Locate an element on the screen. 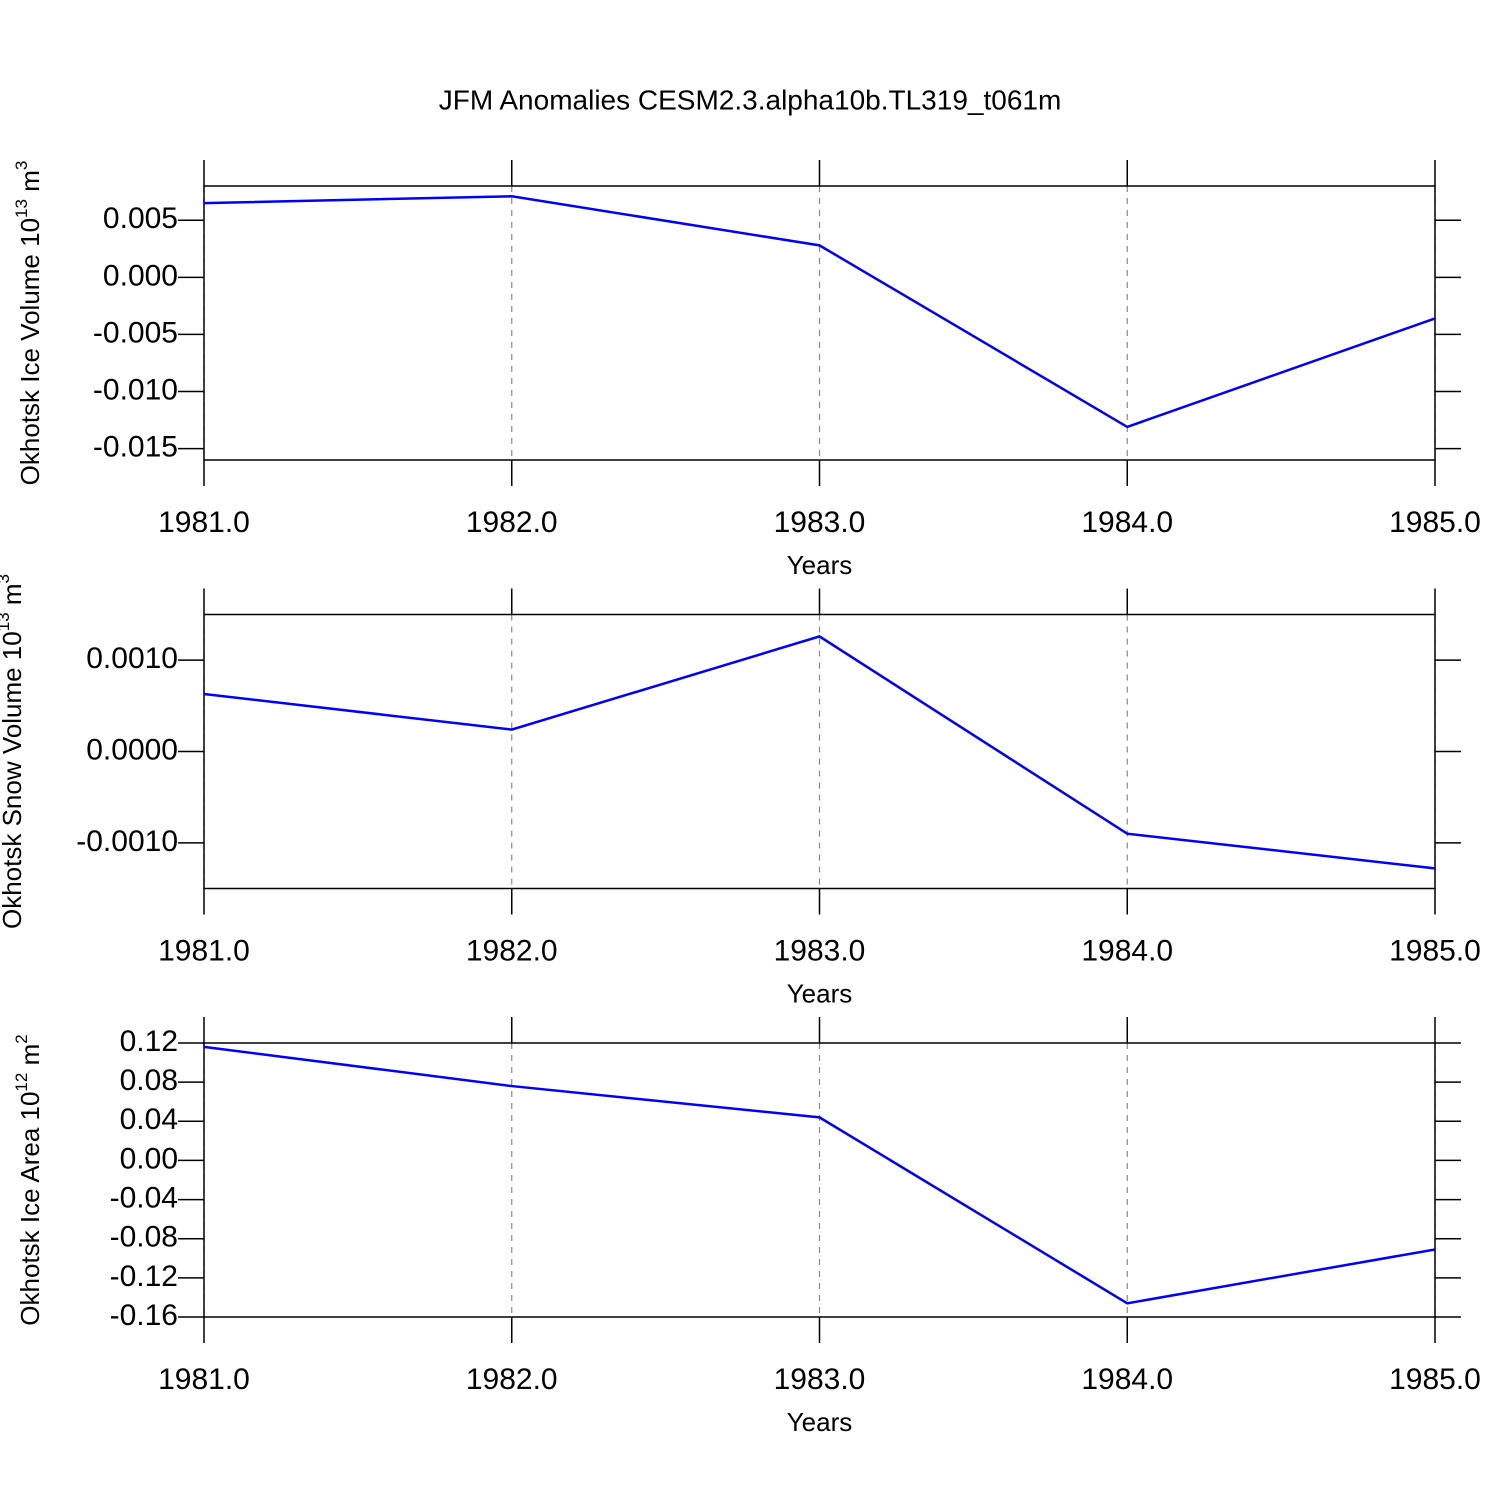 The image size is (1500, 1500). y-label-text: Okhotsk Snow Volume 10 is located at coordinates (13, 780).